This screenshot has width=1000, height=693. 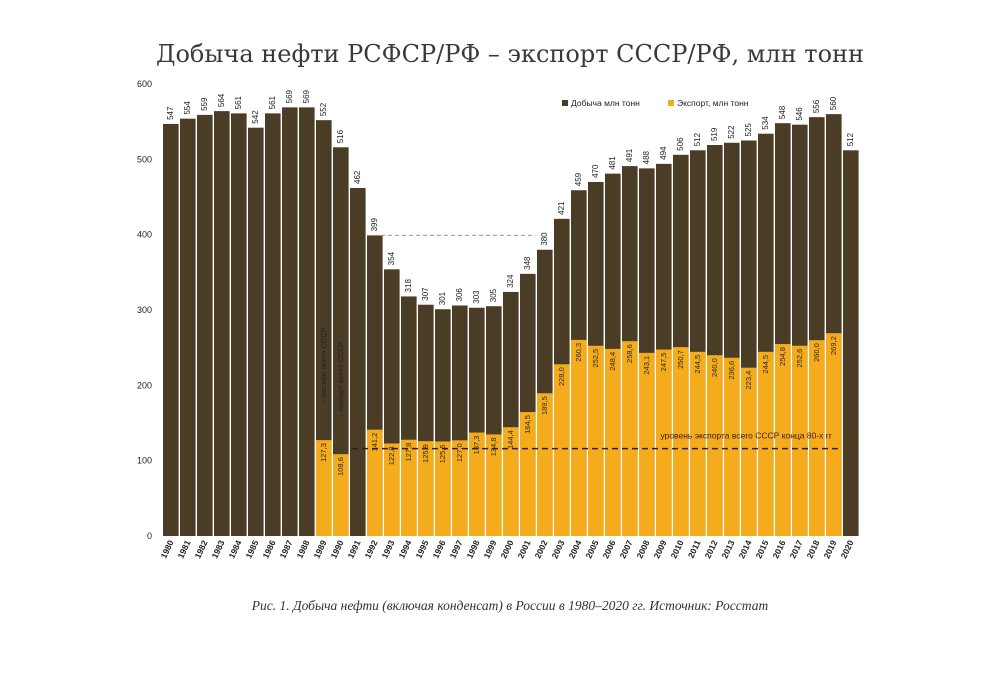 What do you see at coordinates (167, 549) in the screenshot?
I see `x-tick-label: 1980` at bounding box center [167, 549].